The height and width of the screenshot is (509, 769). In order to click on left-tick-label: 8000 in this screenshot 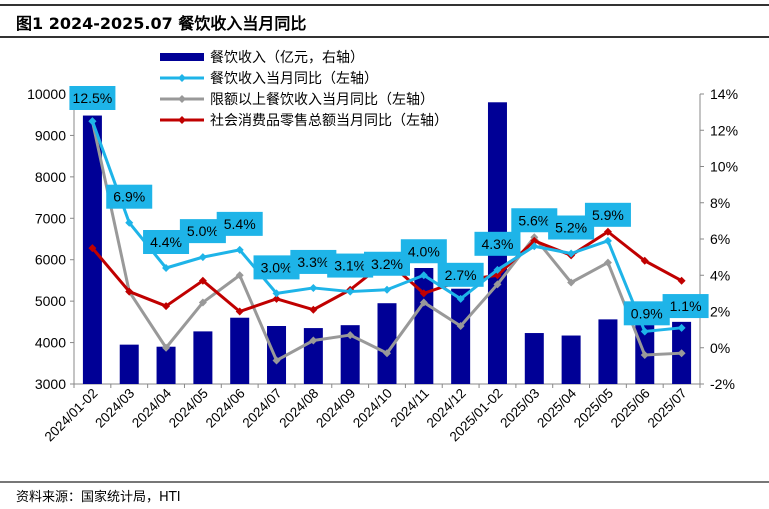, I will do `click(50, 177)`.